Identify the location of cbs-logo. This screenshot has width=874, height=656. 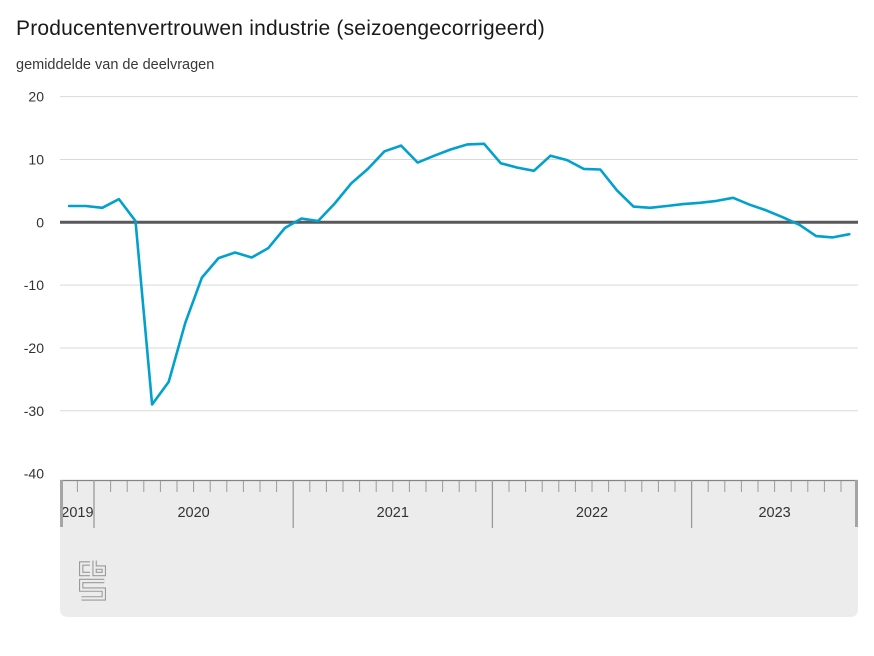
(92, 580).